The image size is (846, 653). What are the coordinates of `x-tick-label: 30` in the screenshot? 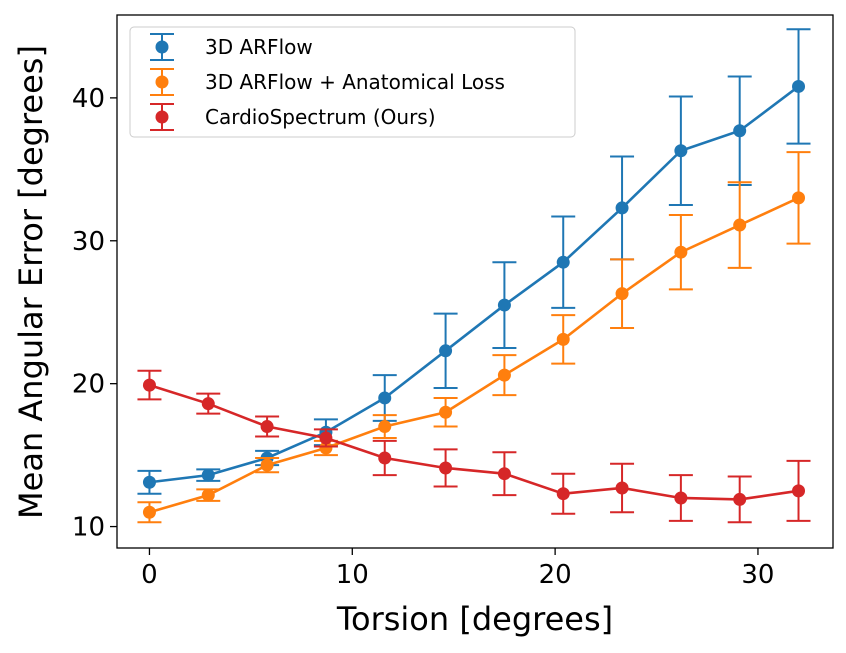 It's located at (757, 575).